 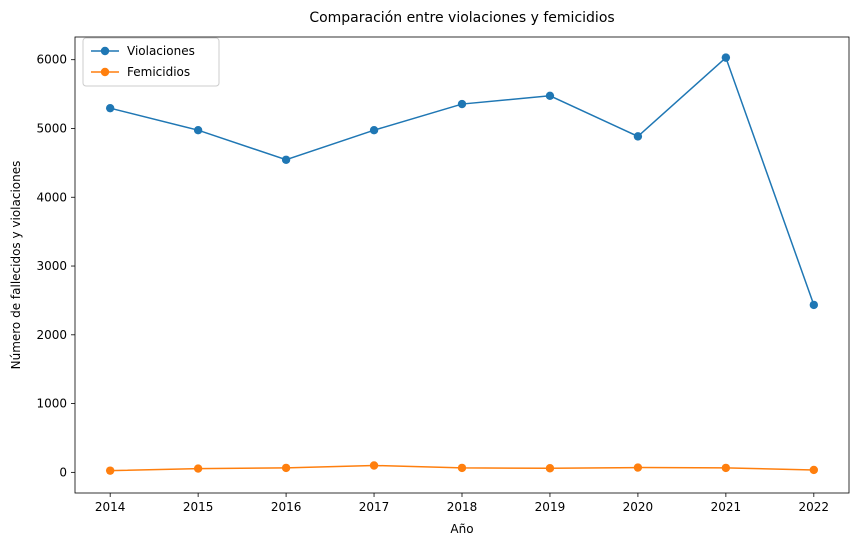 I want to click on y-tick-label: 2000, so click(x=51, y=335).